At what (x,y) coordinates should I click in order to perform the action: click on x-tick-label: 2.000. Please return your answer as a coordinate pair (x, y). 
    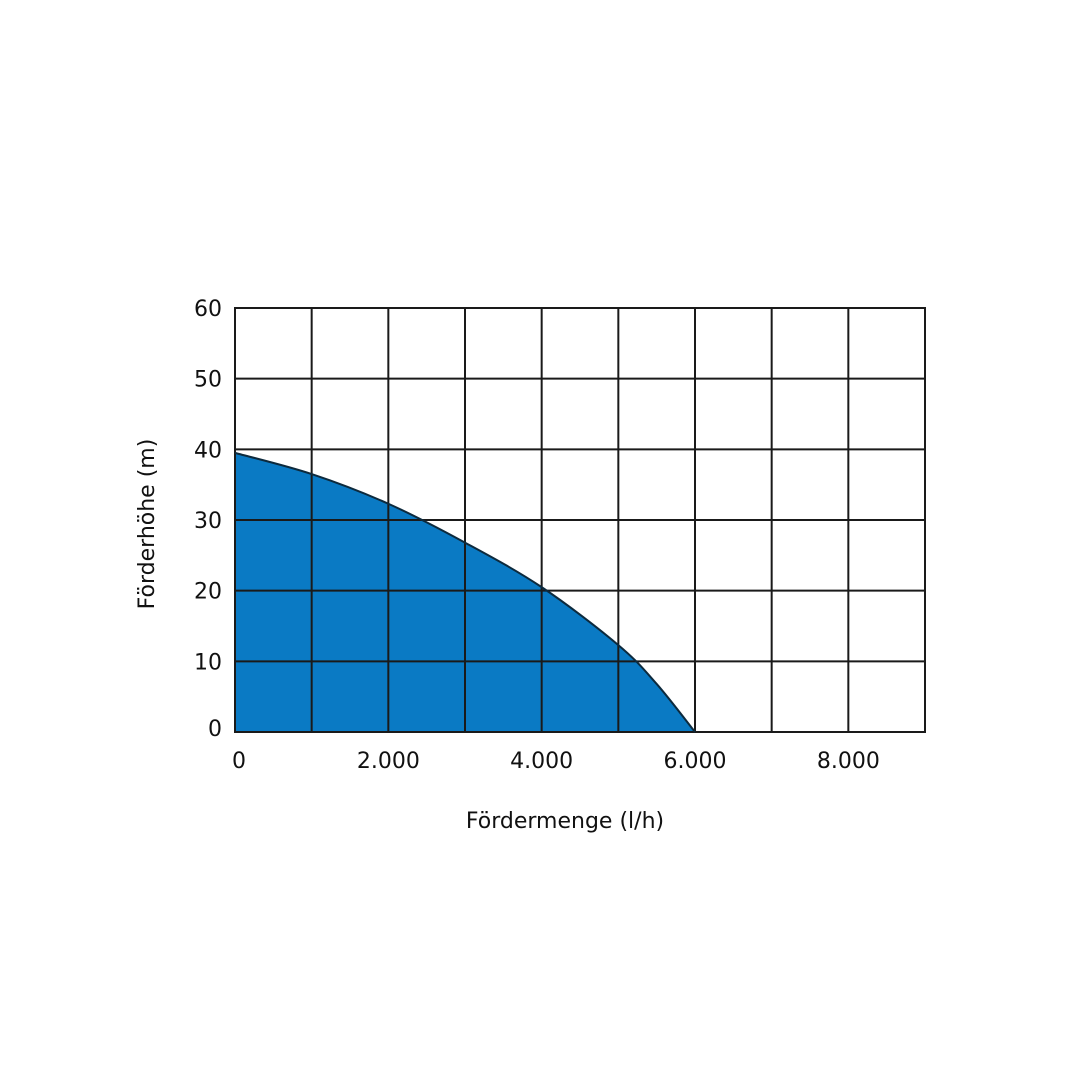
    Looking at the image, I should click on (388, 761).